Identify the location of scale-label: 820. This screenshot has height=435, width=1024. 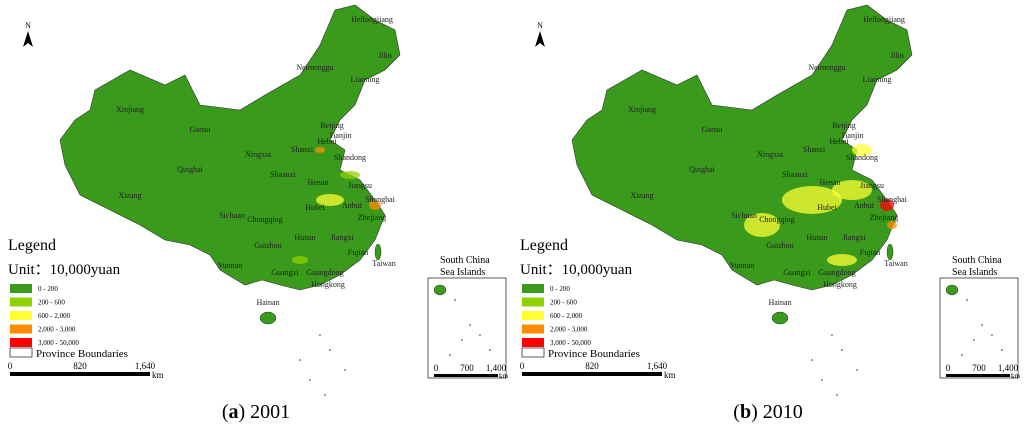
(592, 366).